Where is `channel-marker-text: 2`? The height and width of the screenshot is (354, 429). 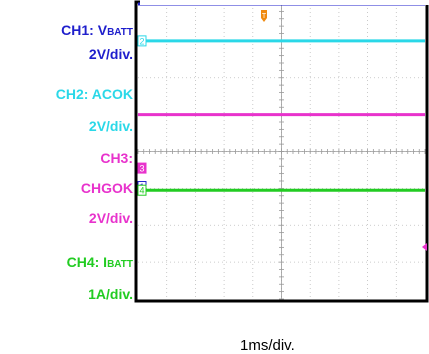 channel-marker-text: 2 is located at coordinates (141, 41).